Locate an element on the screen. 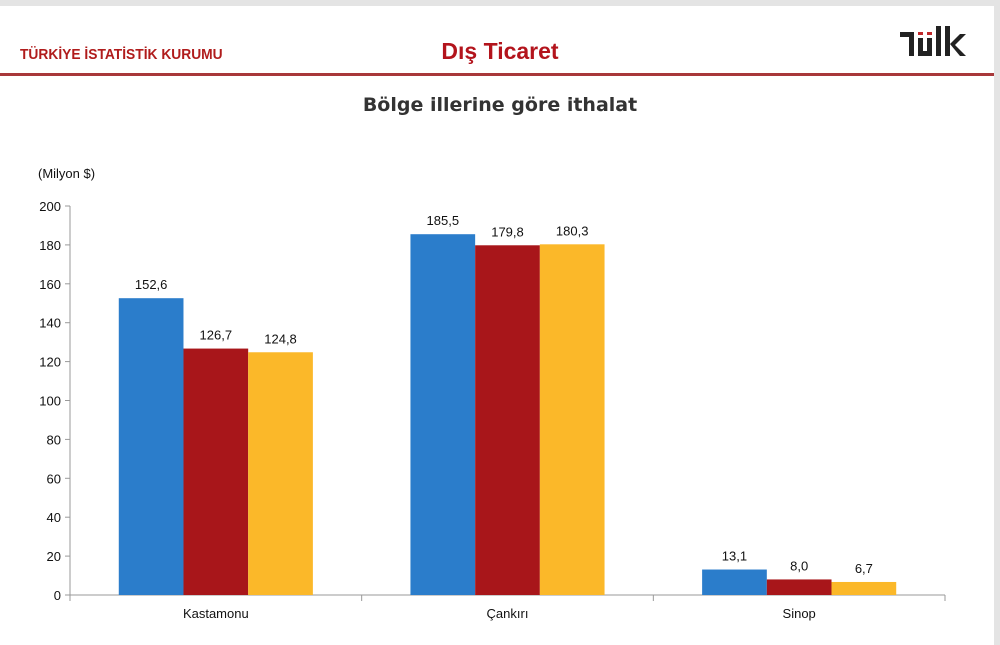 The width and height of the screenshot is (1000, 645). chart-title: Bölge illerine göre ithalat is located at coordinates (500, 105).